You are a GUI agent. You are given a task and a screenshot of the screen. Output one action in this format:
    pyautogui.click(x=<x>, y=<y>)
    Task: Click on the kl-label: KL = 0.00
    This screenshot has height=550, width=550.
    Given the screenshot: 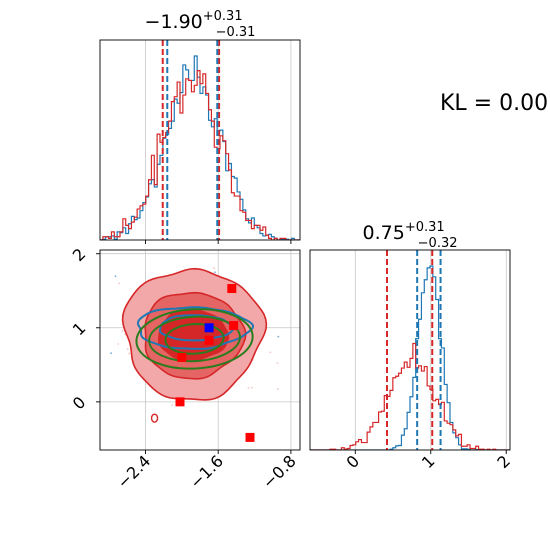 What is the action you would take?
    pyautogui.click(x=494, y=103)
    